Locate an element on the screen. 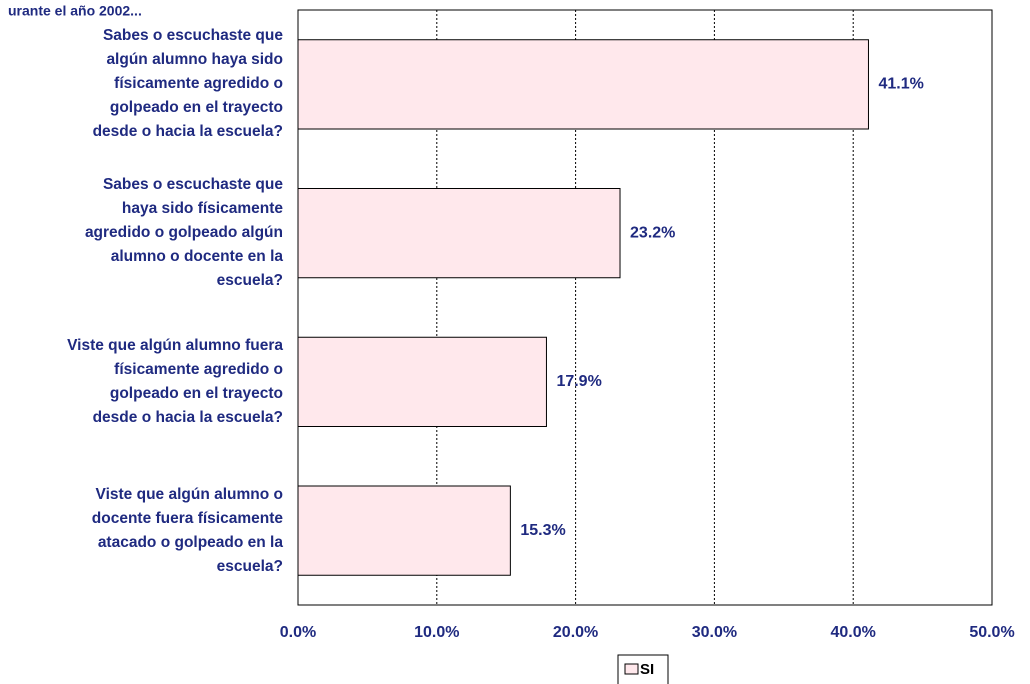 This screenshot has height=684, width=1030. value-label: 41.1% is located at coordinates (900, 84).